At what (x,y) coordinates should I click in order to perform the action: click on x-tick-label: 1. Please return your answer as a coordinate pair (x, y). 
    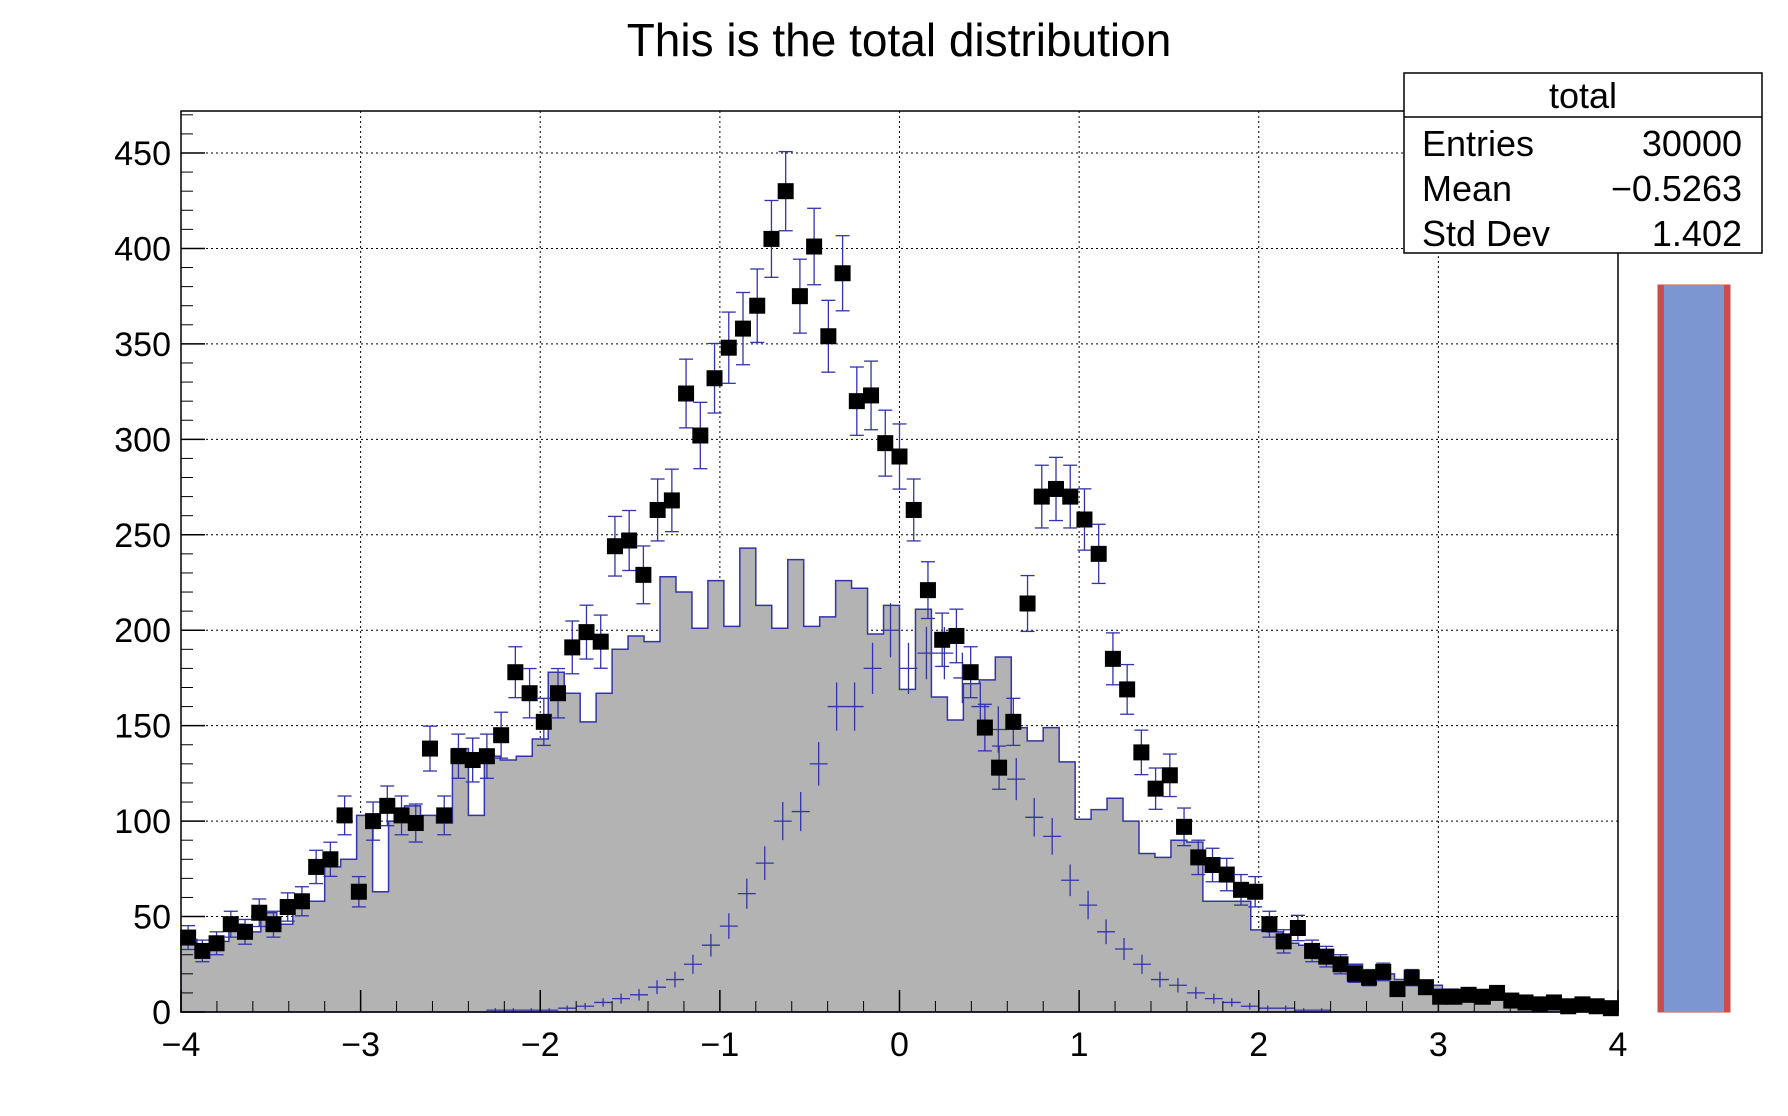
    Looking at the image, I should click on (1079, 1045).